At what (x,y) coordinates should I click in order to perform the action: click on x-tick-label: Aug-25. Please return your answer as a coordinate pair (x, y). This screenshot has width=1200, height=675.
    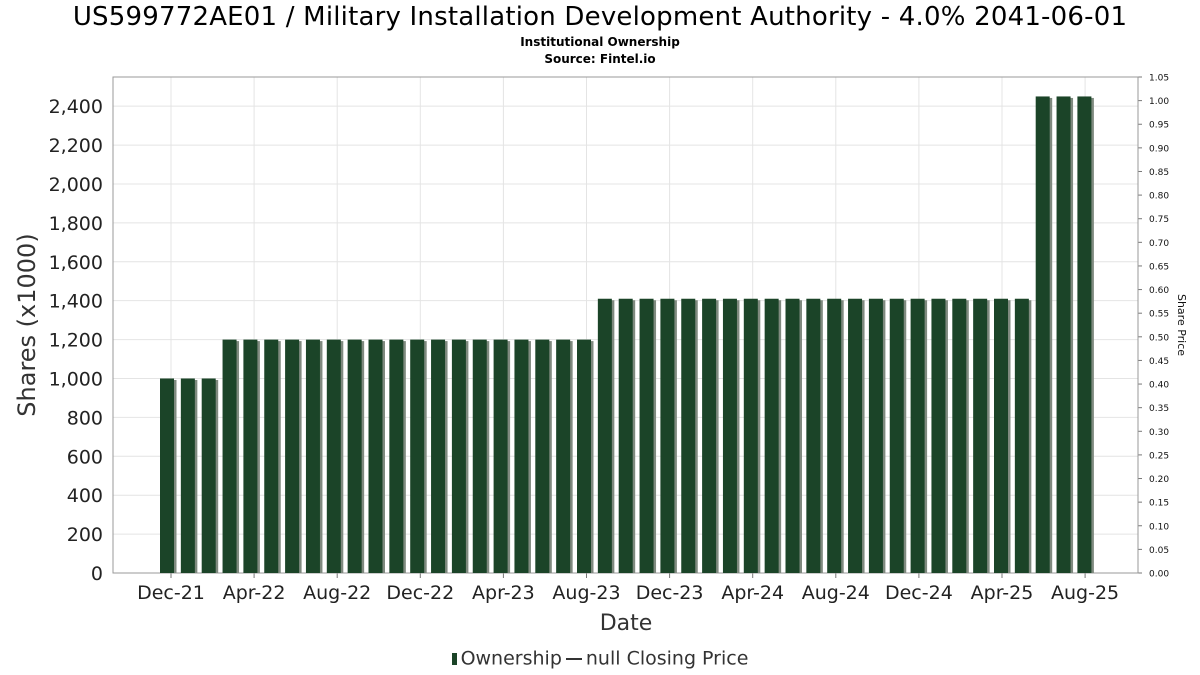
    Looking at the image, I should click on (1085, 593).